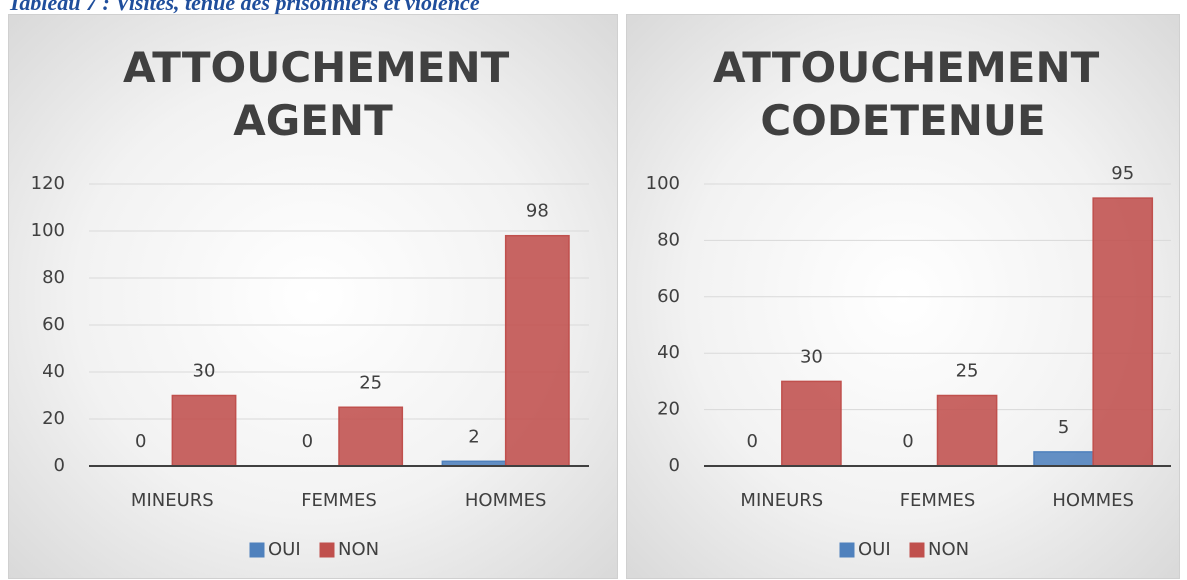  Describe the element at coordinates (473, 436) in the screenshot. I see `data-label: 2` at that location.